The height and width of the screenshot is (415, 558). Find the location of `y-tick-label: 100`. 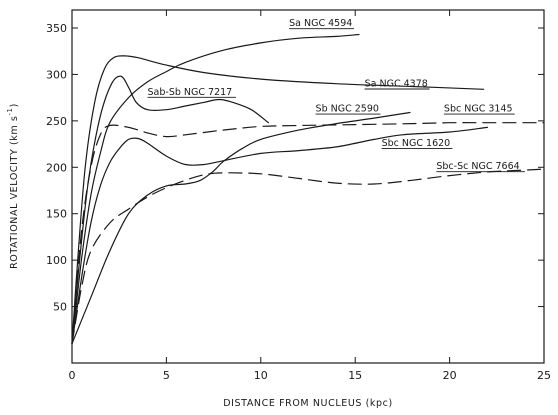

y-tick-label: 100 is located at coordinates (56, 260).